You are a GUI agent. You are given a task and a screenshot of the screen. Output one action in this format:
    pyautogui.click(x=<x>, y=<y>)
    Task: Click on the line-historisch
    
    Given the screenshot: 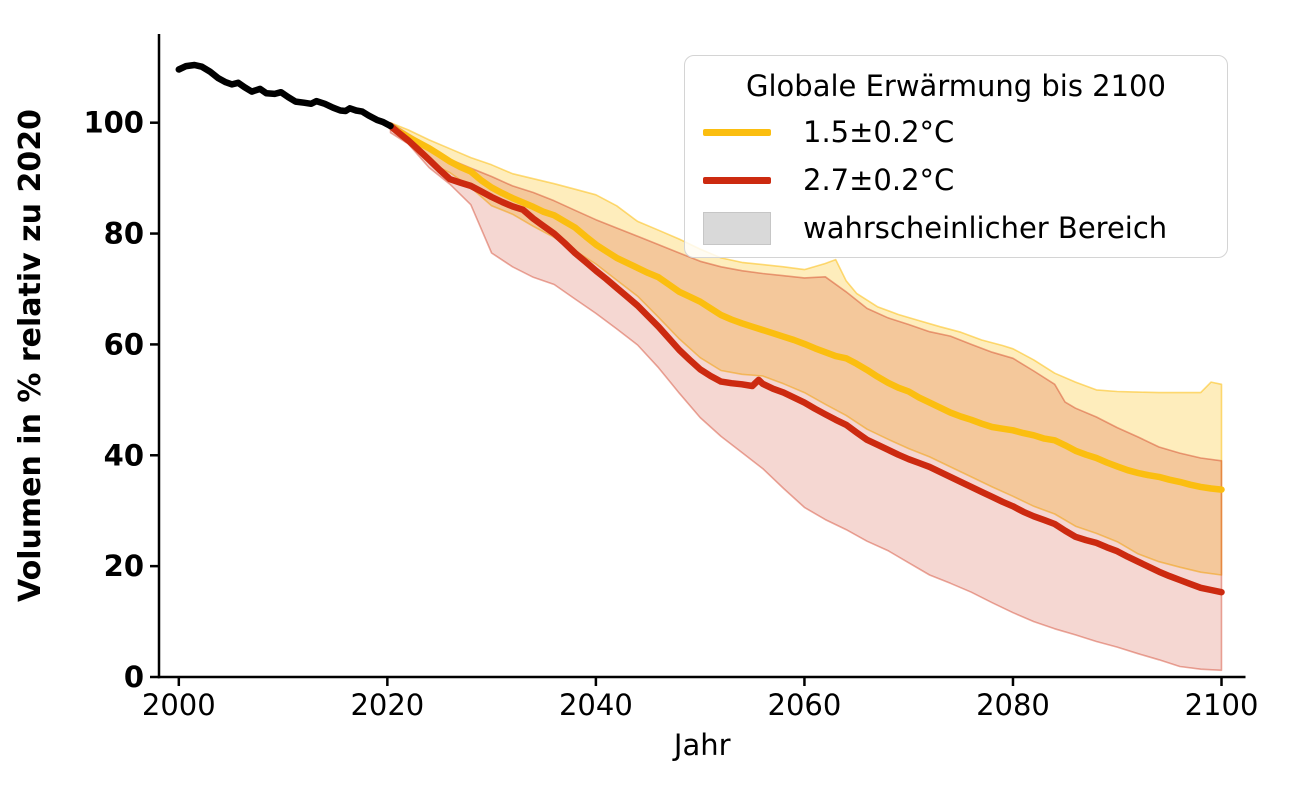 What is the action you would take?
    pyautogui.click(x=284, y=95)
    